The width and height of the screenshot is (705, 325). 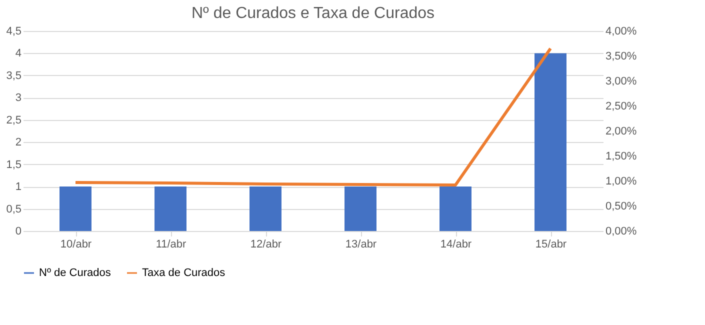 What do you see at coordinates (76, 244) in the screenshot?
I see `x-tick-label: 10/abr` at bounding box center [76, 244].